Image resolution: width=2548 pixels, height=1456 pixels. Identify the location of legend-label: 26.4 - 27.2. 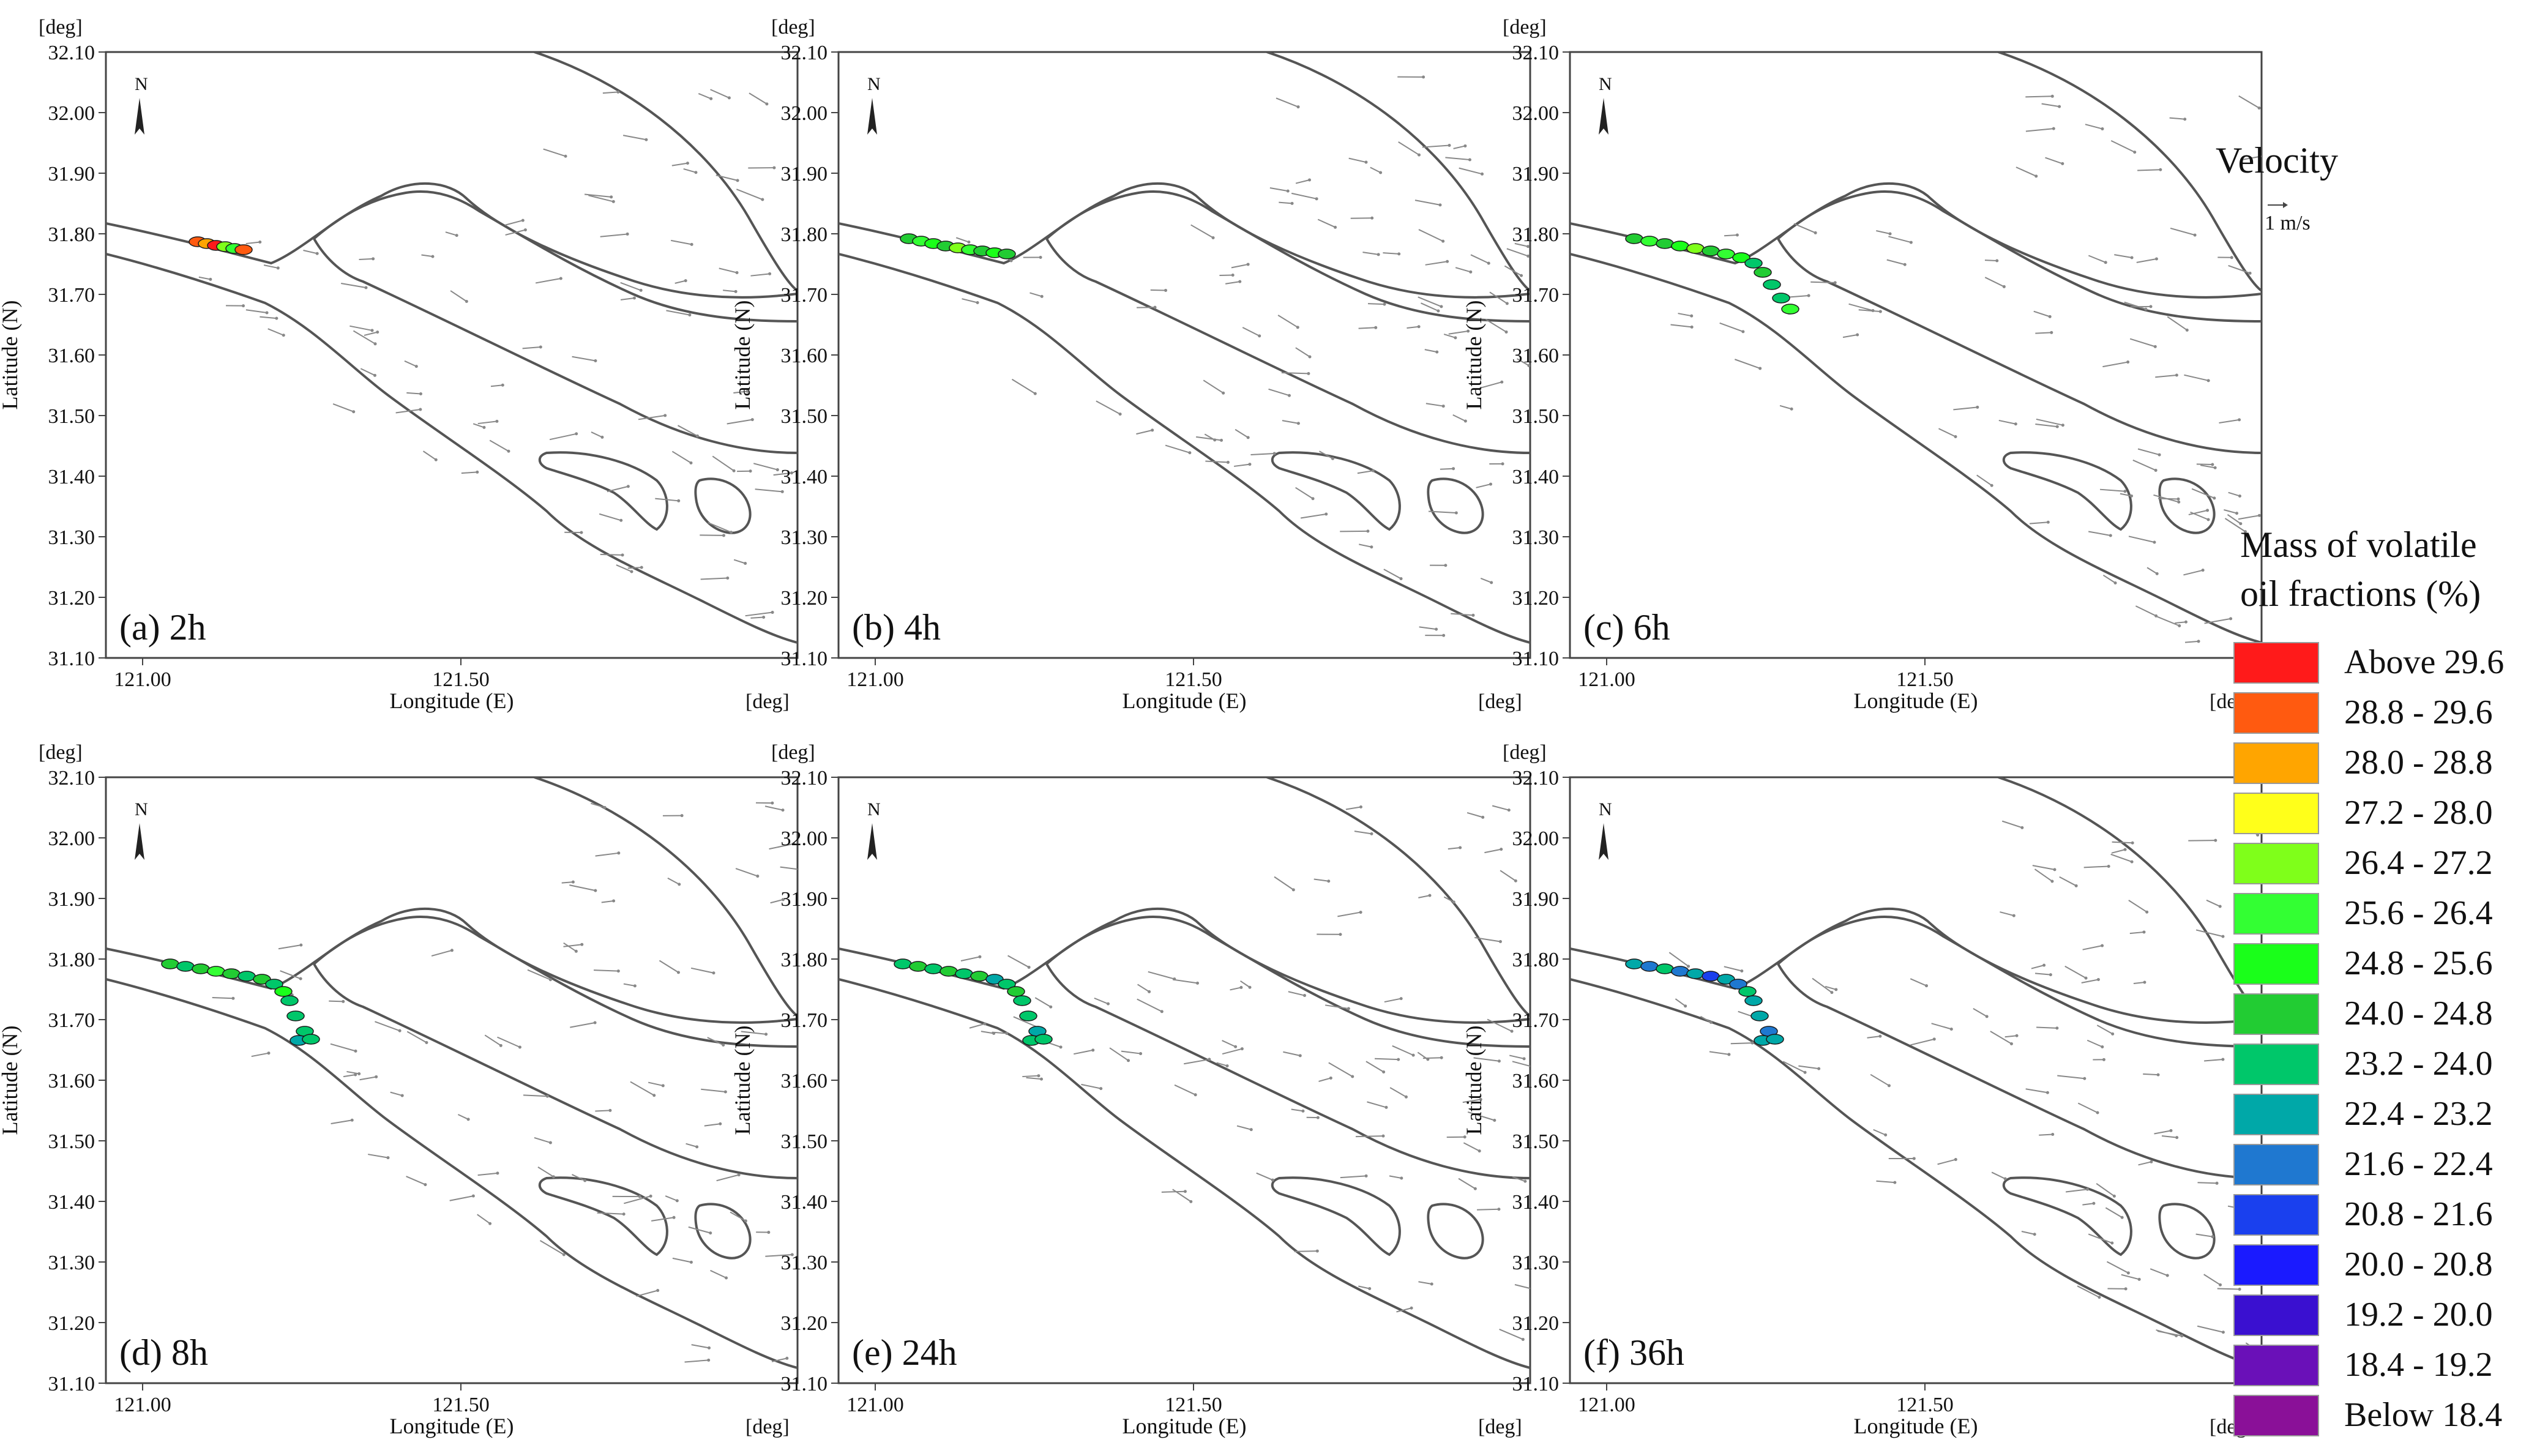
(2418, 863).